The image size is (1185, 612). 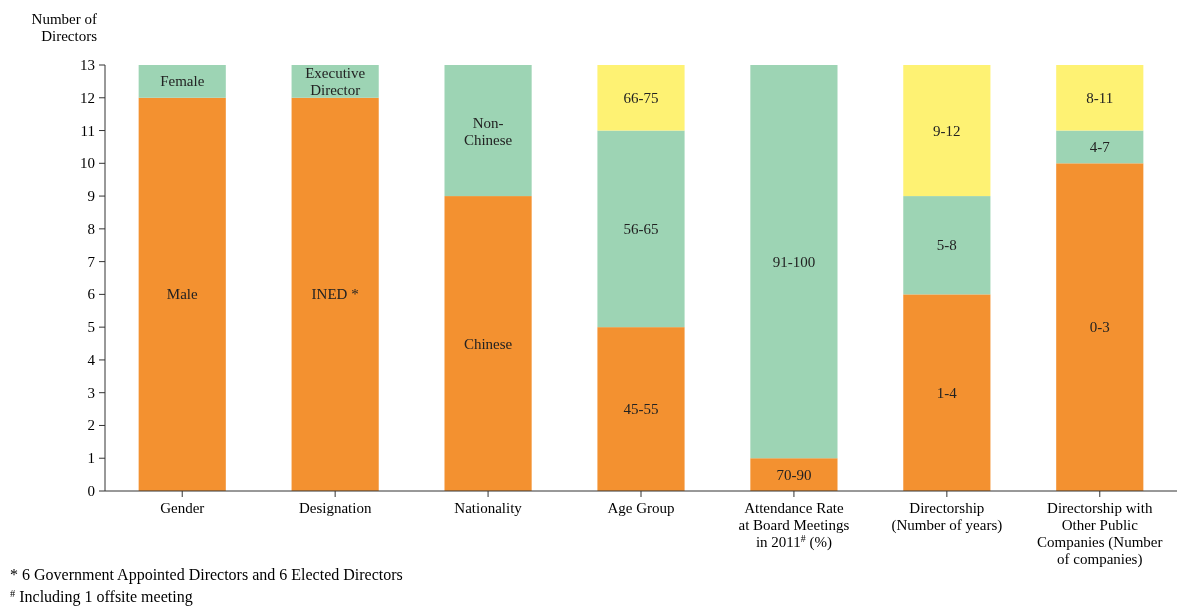 I want to click on data-label: INED *, so click(x=335, y=294).